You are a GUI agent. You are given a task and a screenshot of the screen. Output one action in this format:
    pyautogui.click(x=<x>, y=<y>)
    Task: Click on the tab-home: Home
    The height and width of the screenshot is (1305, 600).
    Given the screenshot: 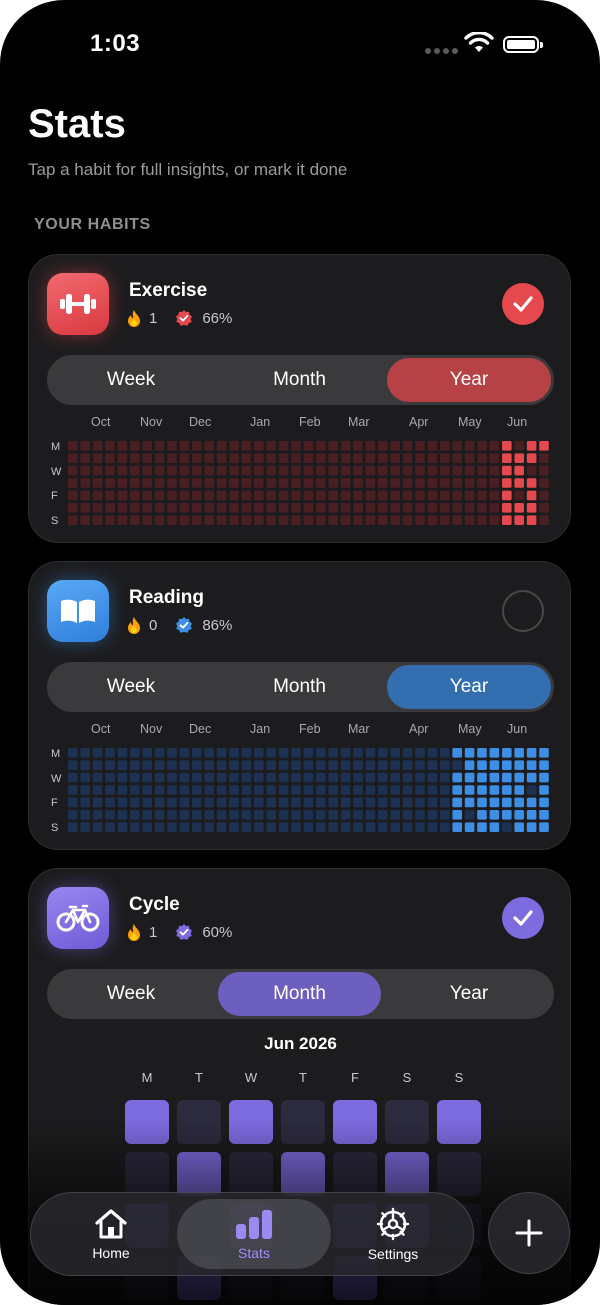 What is the action you would take?
    pyautogui.click(x=111, y=1234)
    